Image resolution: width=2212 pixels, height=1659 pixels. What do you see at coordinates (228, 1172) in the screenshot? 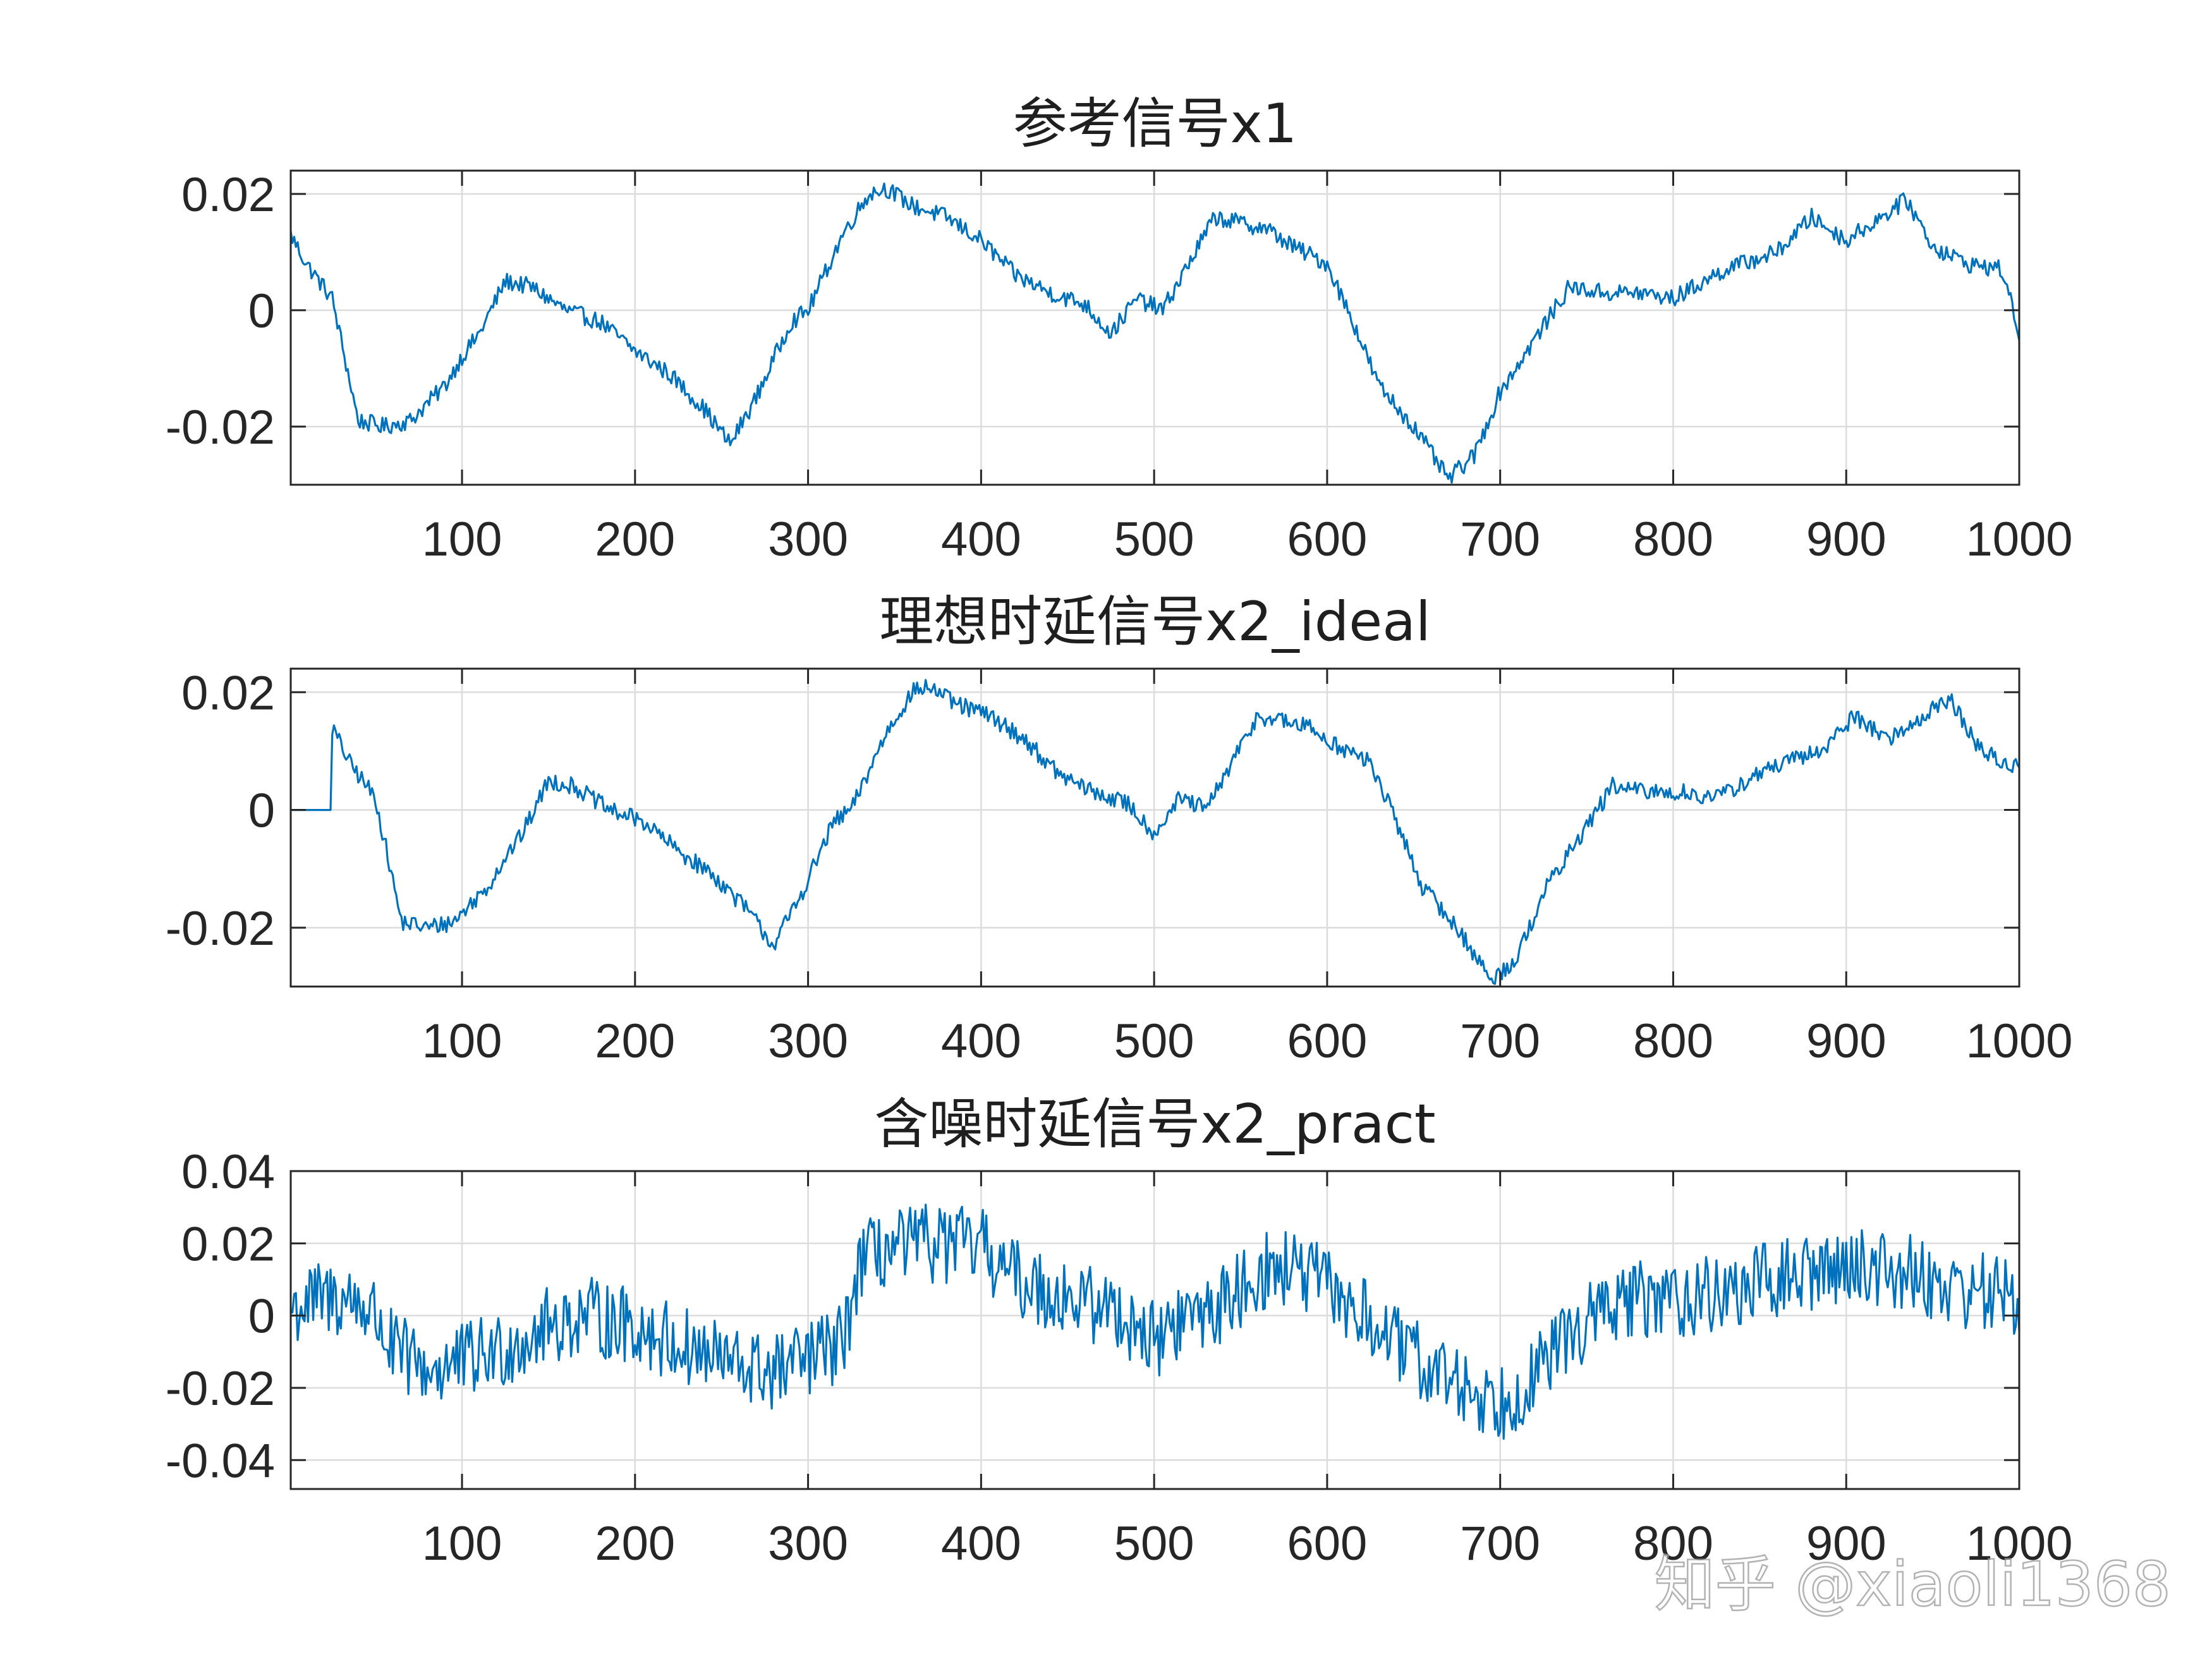
I see `y-tick-label: 0.04` at bounding box center [228, 1172].